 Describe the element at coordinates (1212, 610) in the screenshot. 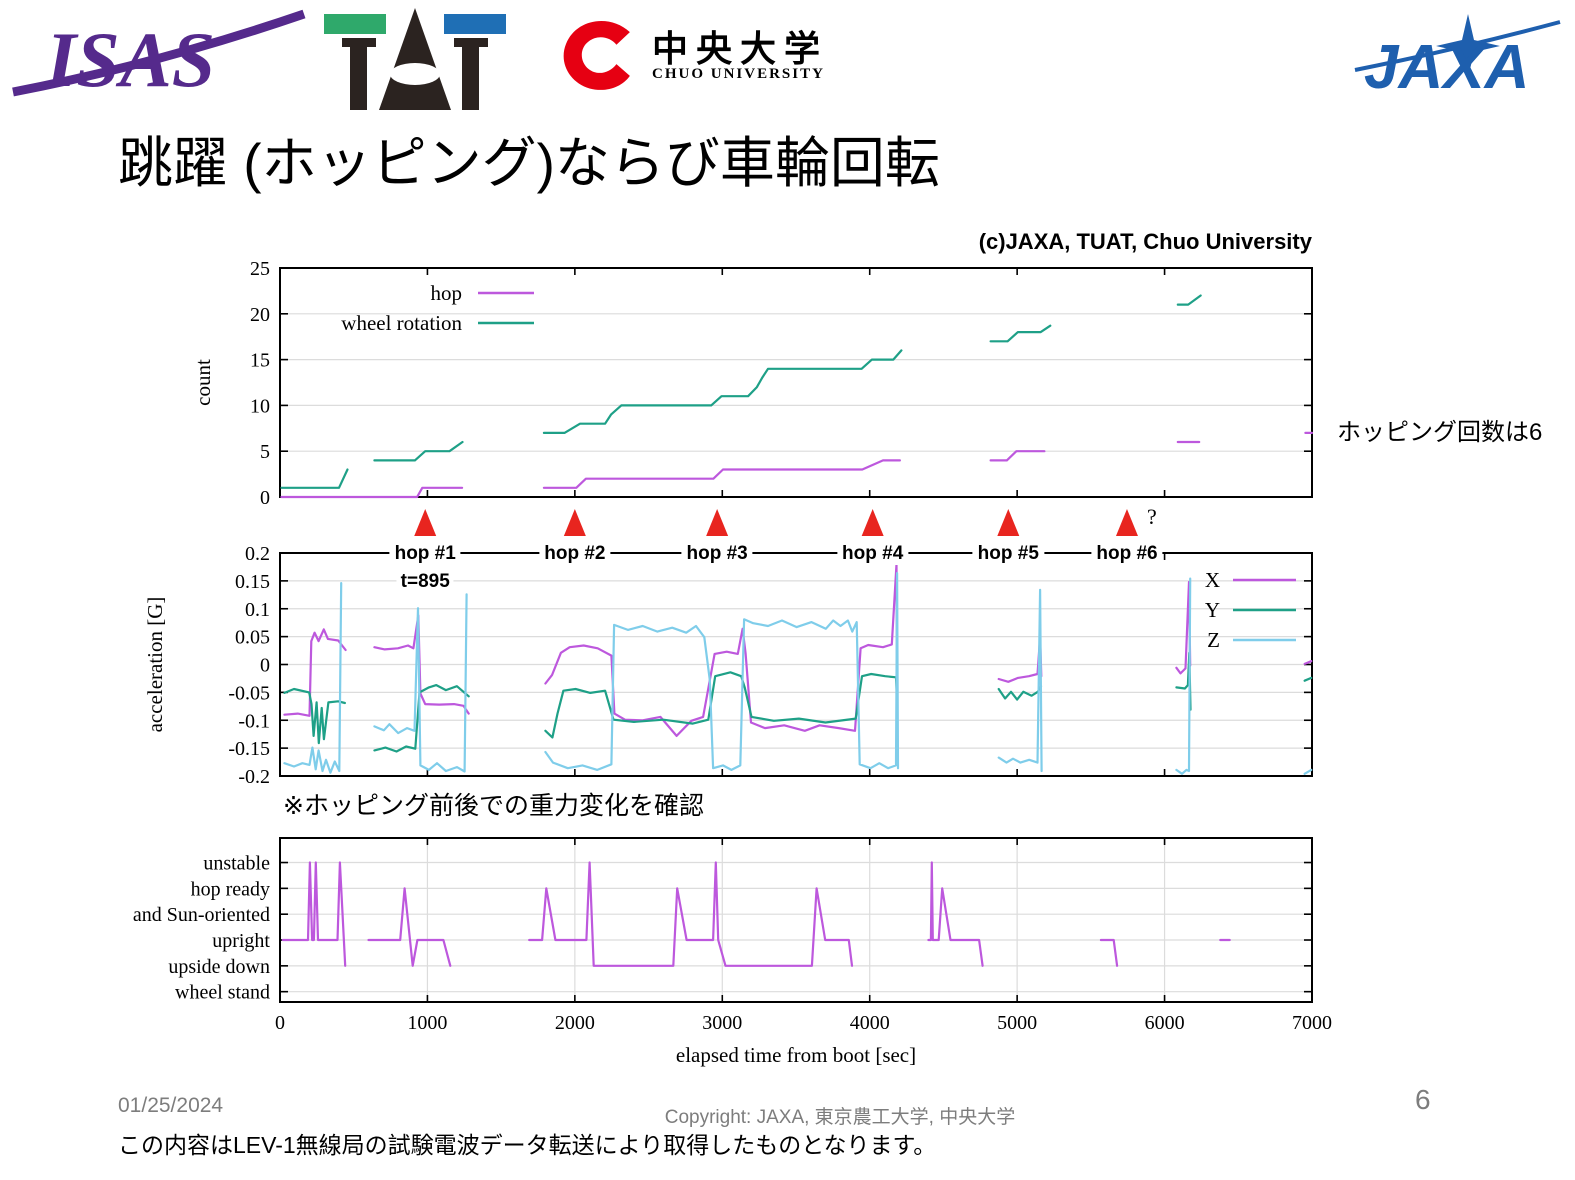

I see `svg-text: Y` at that location.